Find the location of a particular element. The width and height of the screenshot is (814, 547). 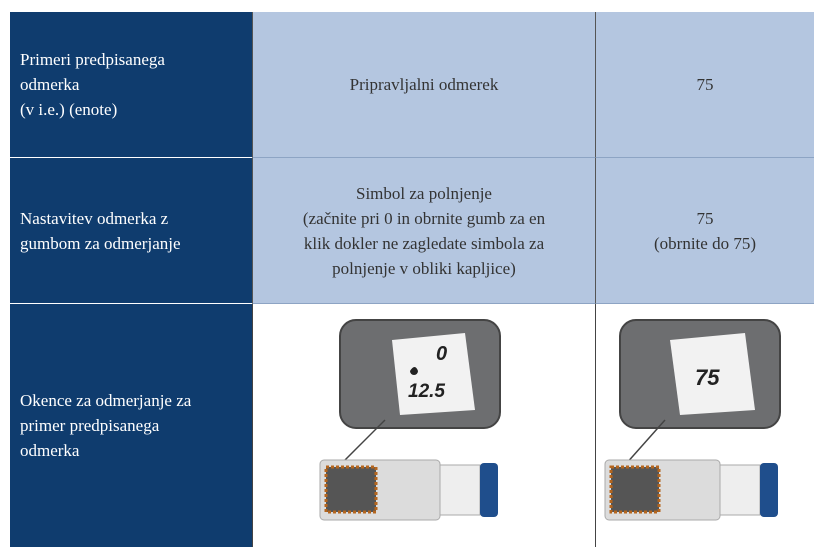

dial-illustration: 75 is located at coordinates (692, 420).